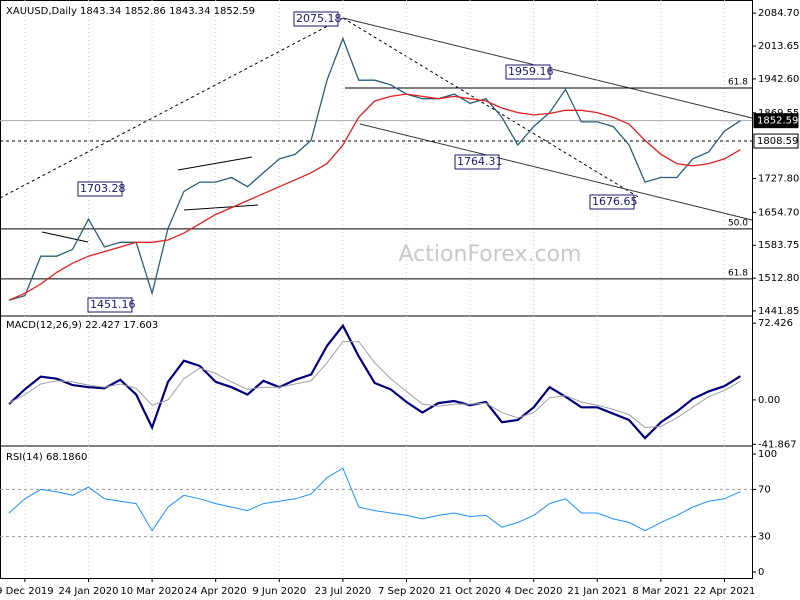  I want to click on watermark: ActionForex.com, so click(490, 254).